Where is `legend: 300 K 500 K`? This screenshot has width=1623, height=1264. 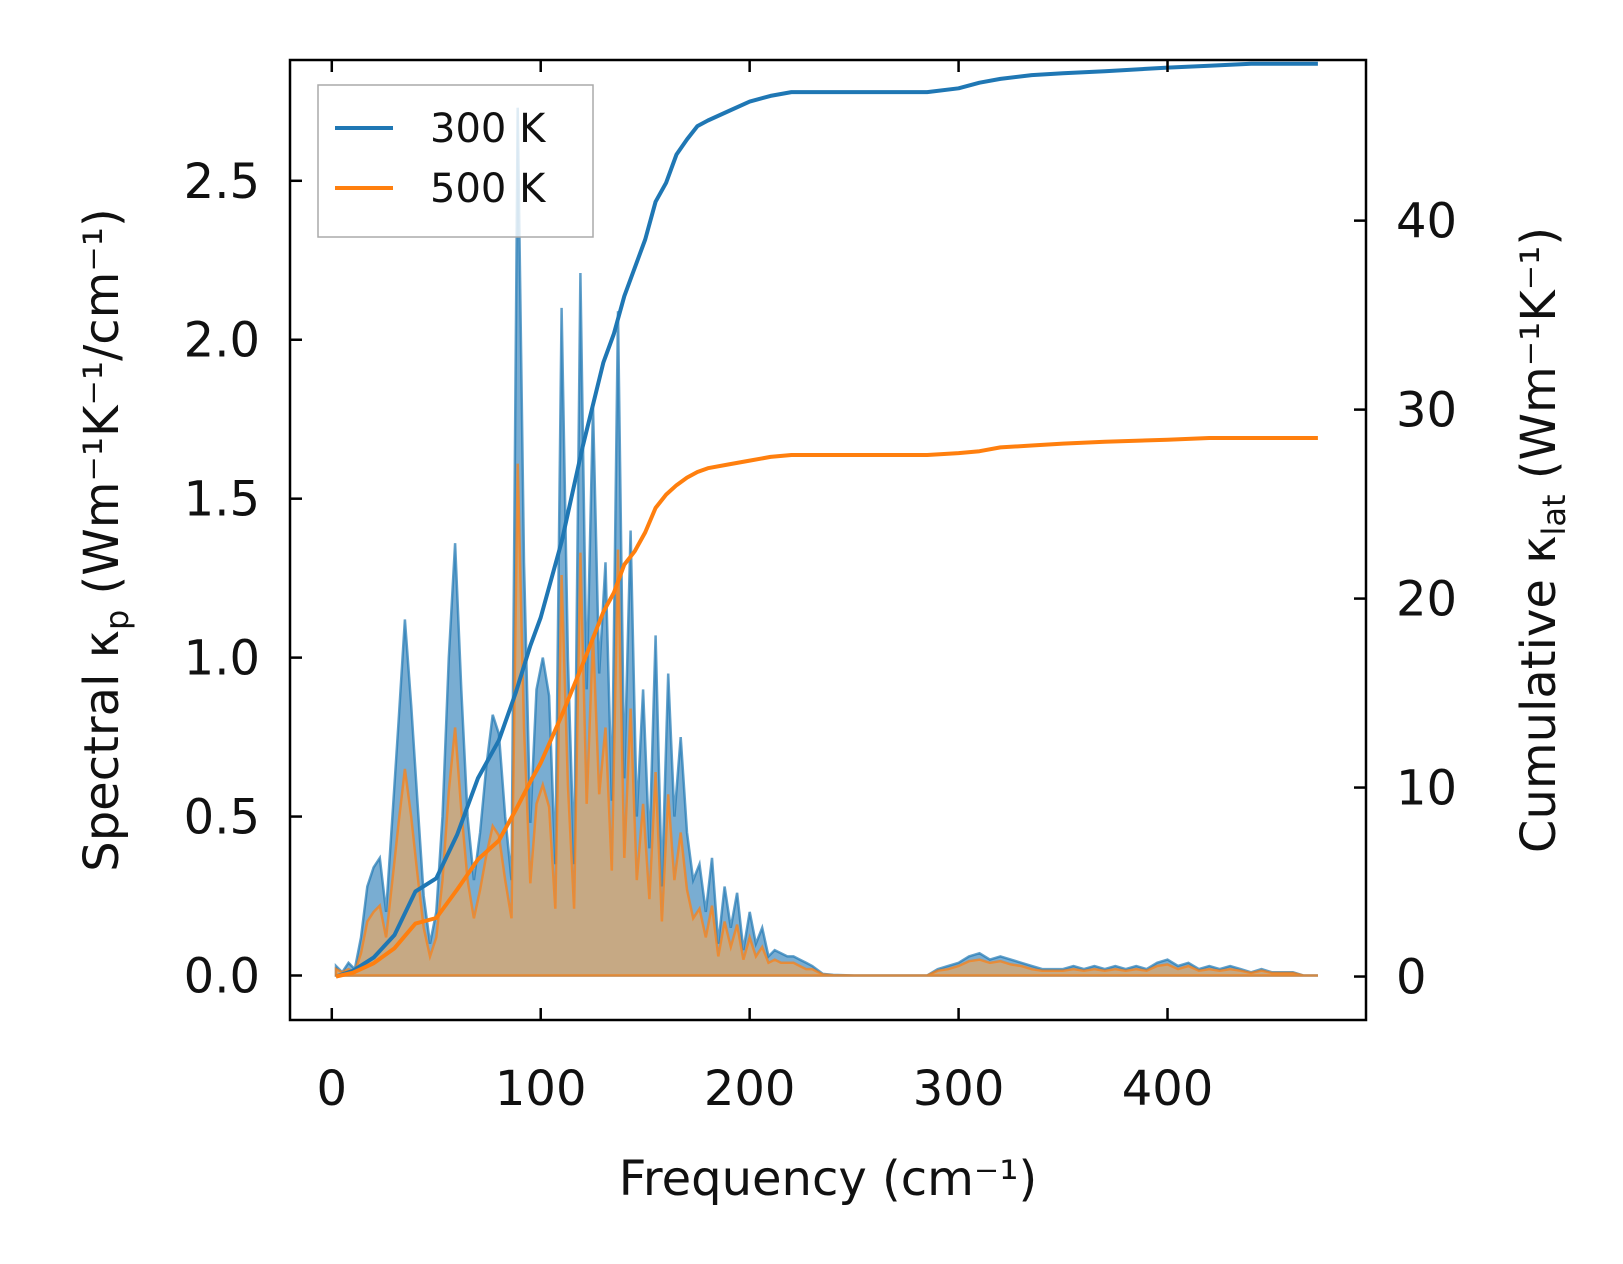 legend: 300 K 500 K is located at coordinates (455, 161).